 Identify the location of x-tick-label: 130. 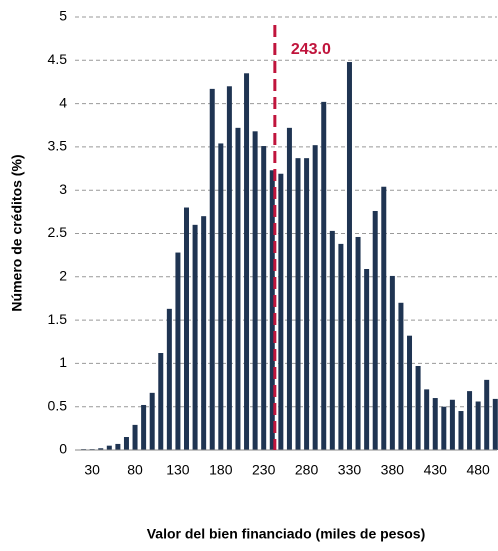
(178, 470).